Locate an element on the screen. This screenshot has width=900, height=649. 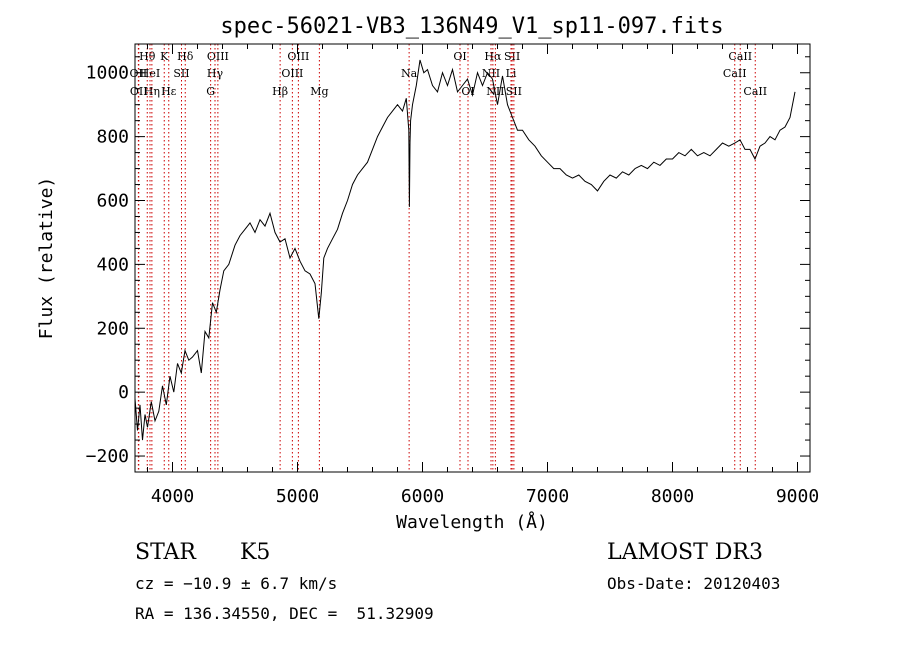
line-mark-label: G is located at coordinates (210, 91).